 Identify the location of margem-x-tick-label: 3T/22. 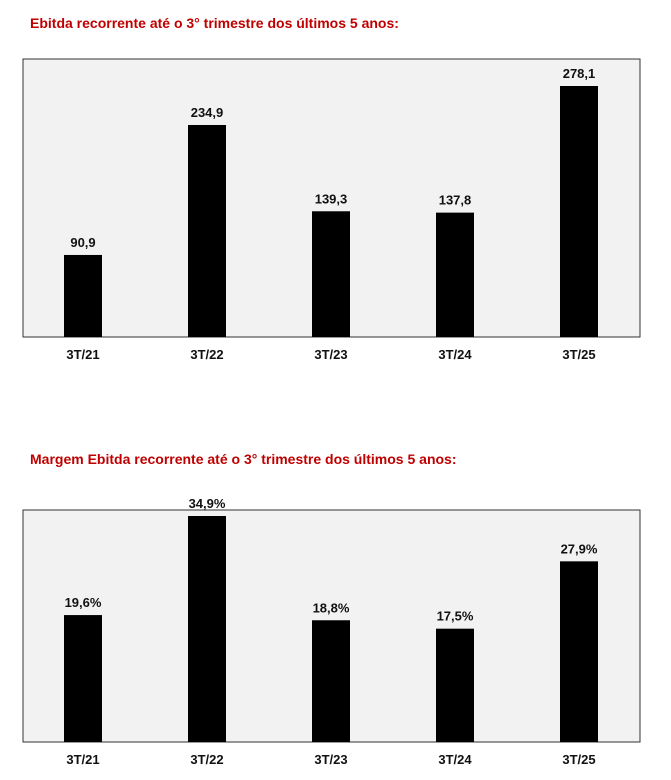
(206, 759).